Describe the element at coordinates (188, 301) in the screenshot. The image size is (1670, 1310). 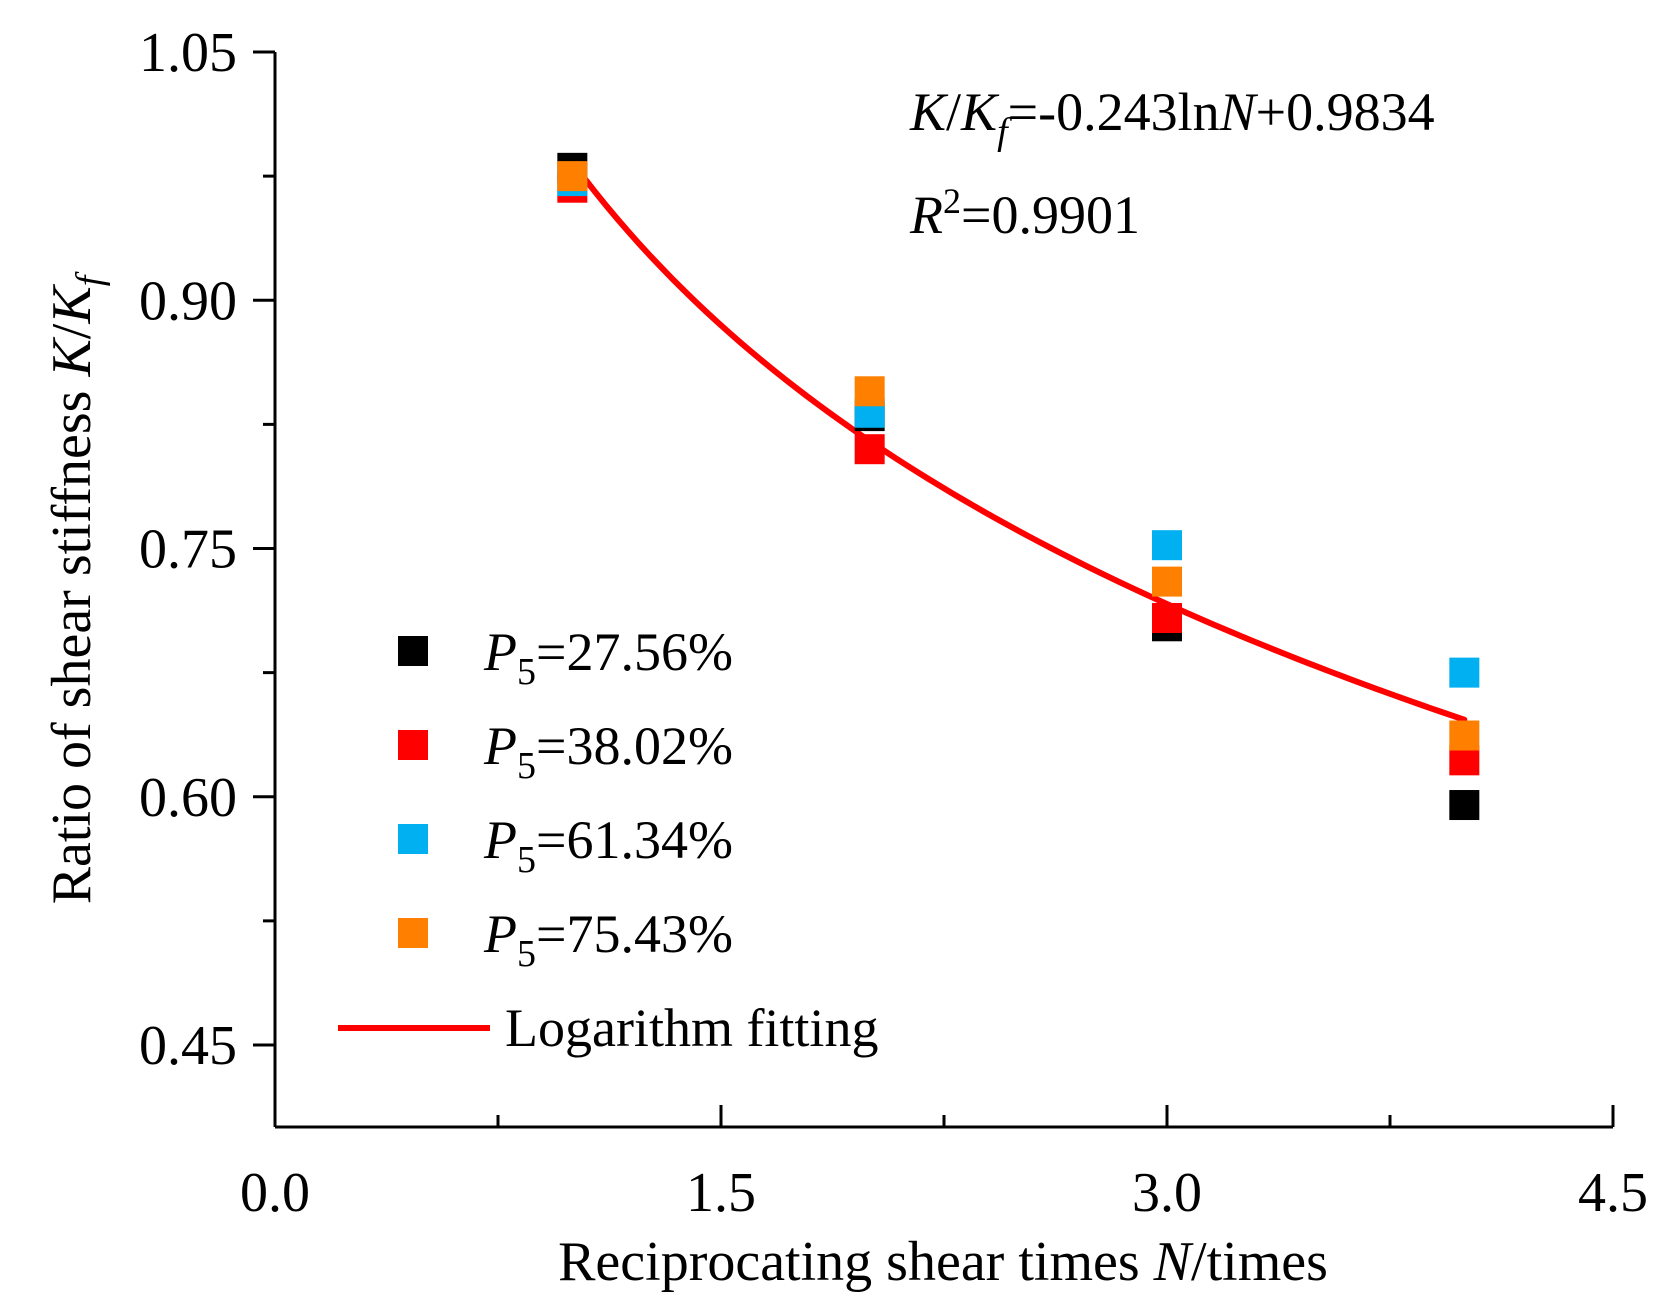
I see `y-tick-label: 0.90` at that location.